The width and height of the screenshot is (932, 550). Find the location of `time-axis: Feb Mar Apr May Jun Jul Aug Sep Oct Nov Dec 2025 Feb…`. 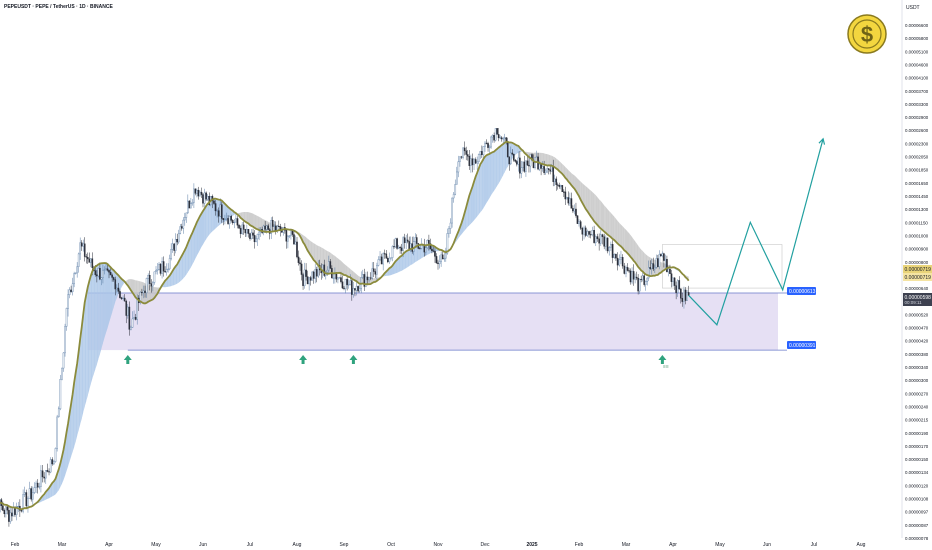

time-axis: Feb Mar Apr May Jun Jul Aug Sep Oct Nov Dec 2025 Feb… is located at coordinates (438, 545).